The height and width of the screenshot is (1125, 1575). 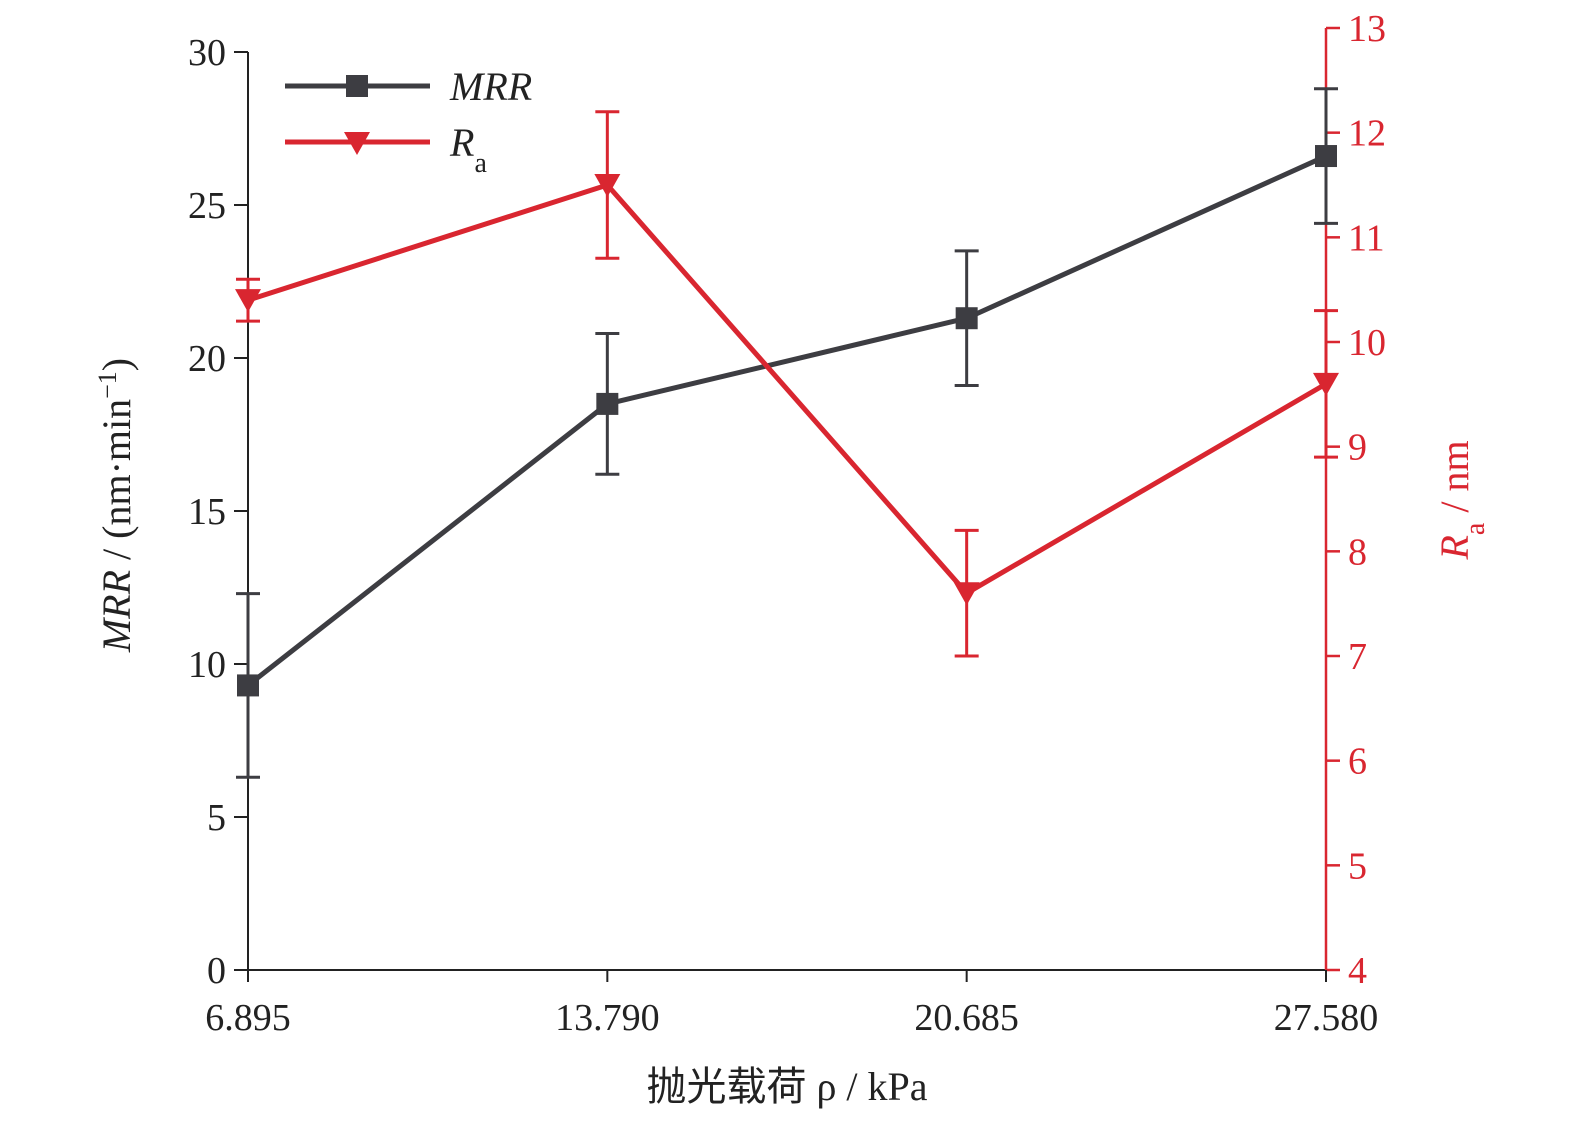 What do you see at coordinates (1357, 866) in the screenshot?
I see `y-right-tick-label: 5` at bounding box center [1357, 866].